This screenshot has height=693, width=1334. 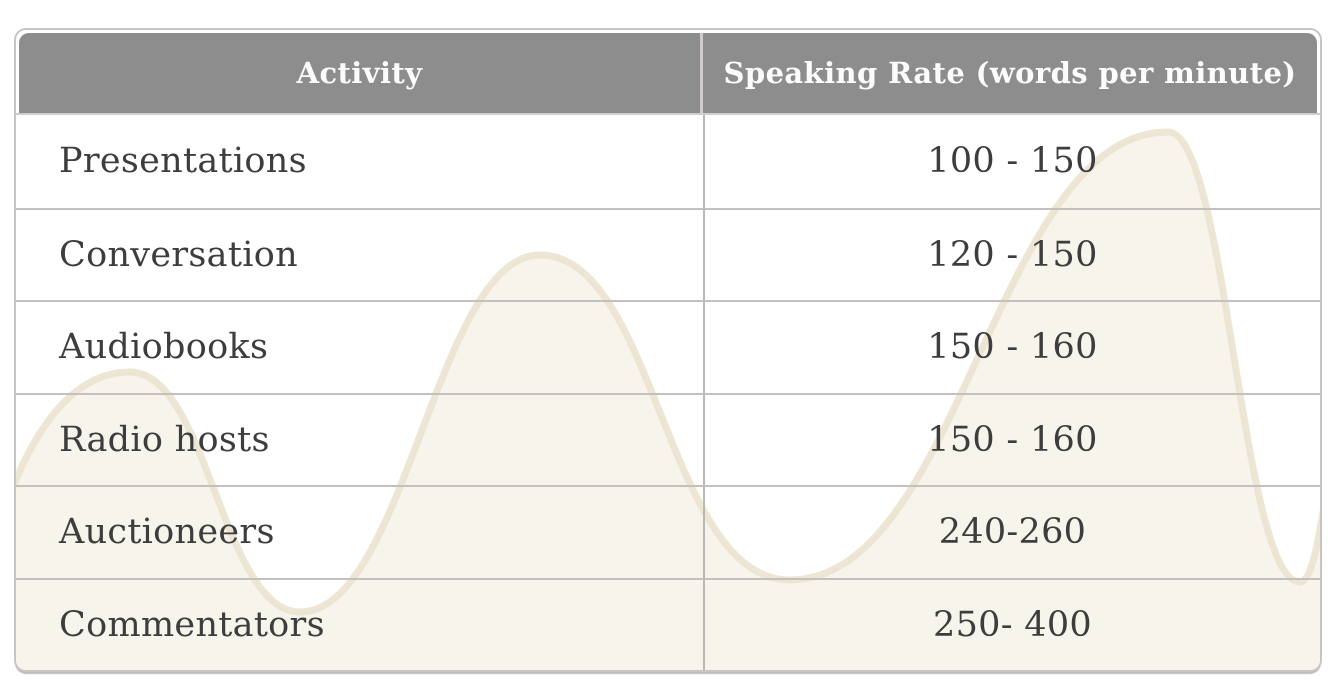 What do you see at coordinates (360, 253) in the screenshot?
I see `cell-activity-conversation: Conversation` at bounding box center [360, 253].